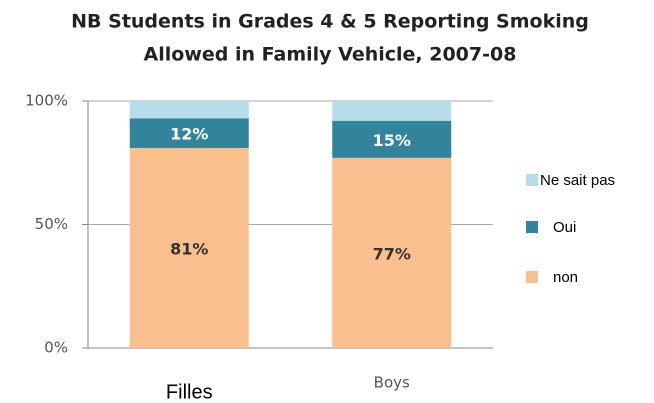 The height and width of the screenshot is (403, 654). I want to click on y-tick-label: 100%, so click(46, 101).